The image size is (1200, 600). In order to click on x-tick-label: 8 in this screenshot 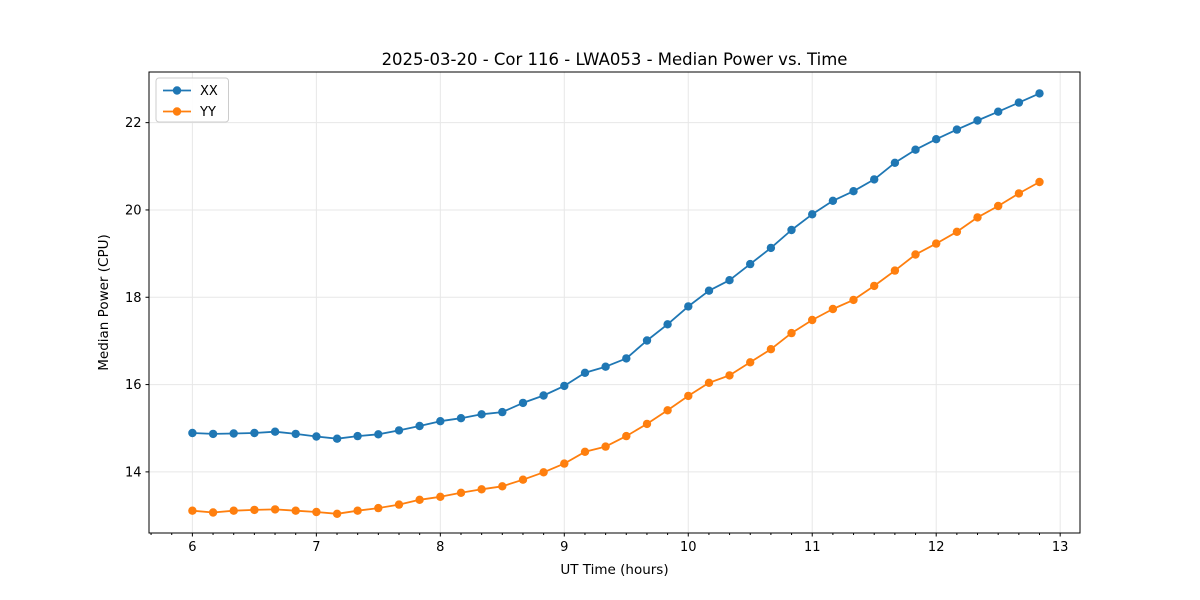, I will do `click(440, 547)`.